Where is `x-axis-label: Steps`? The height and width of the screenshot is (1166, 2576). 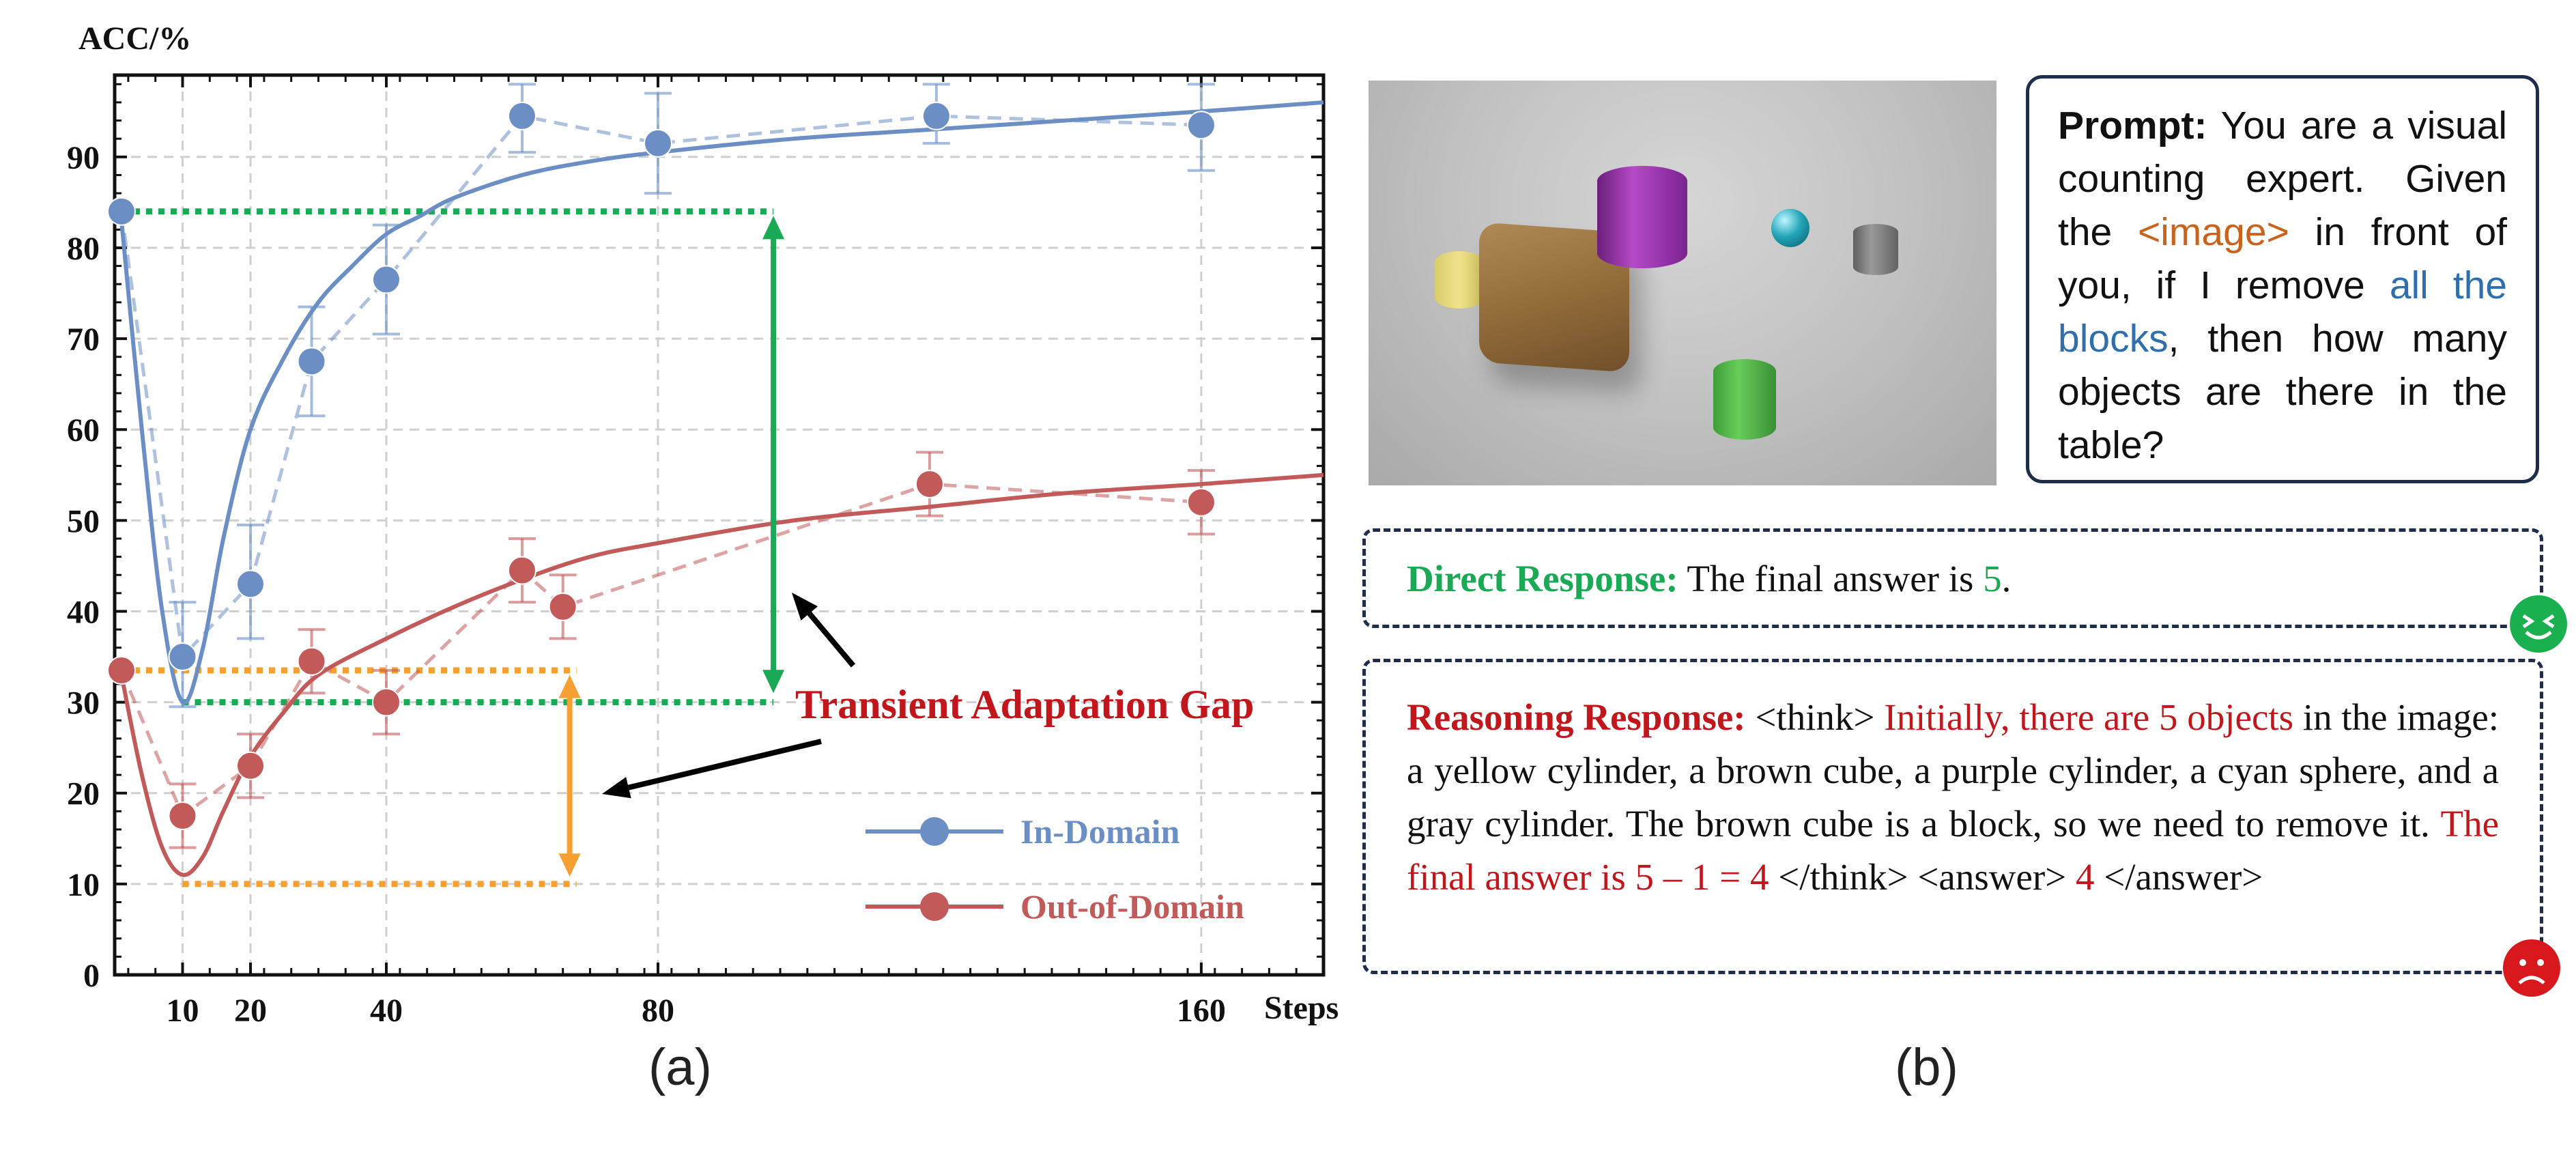
x-axis-label: Steps is located at coordinates (1301, 1008).